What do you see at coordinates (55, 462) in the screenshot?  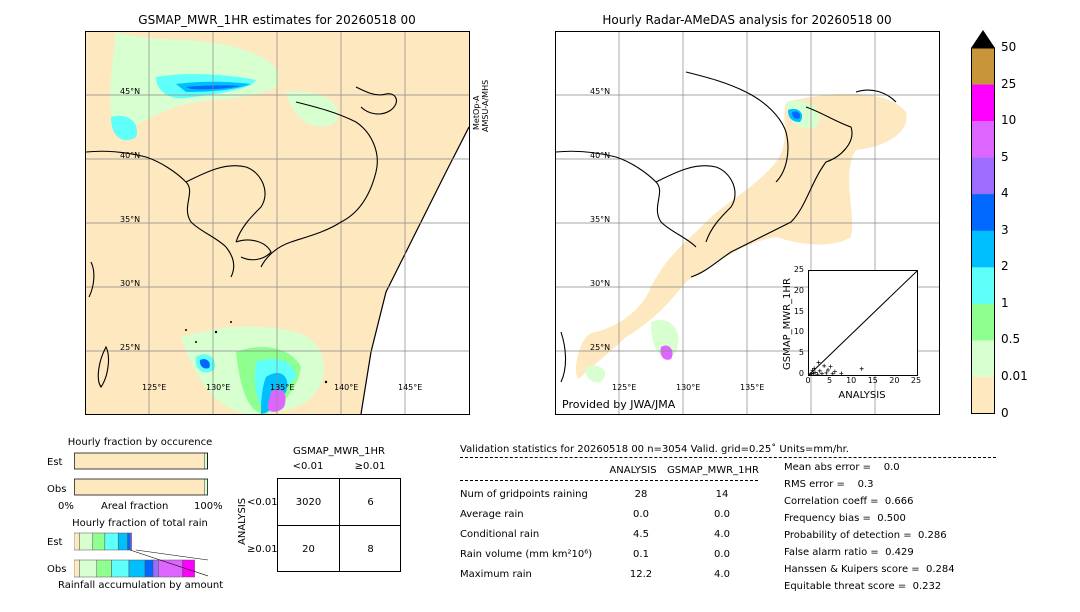 I see `occurrence-est-label: Est` at bounding box center [55, 462].